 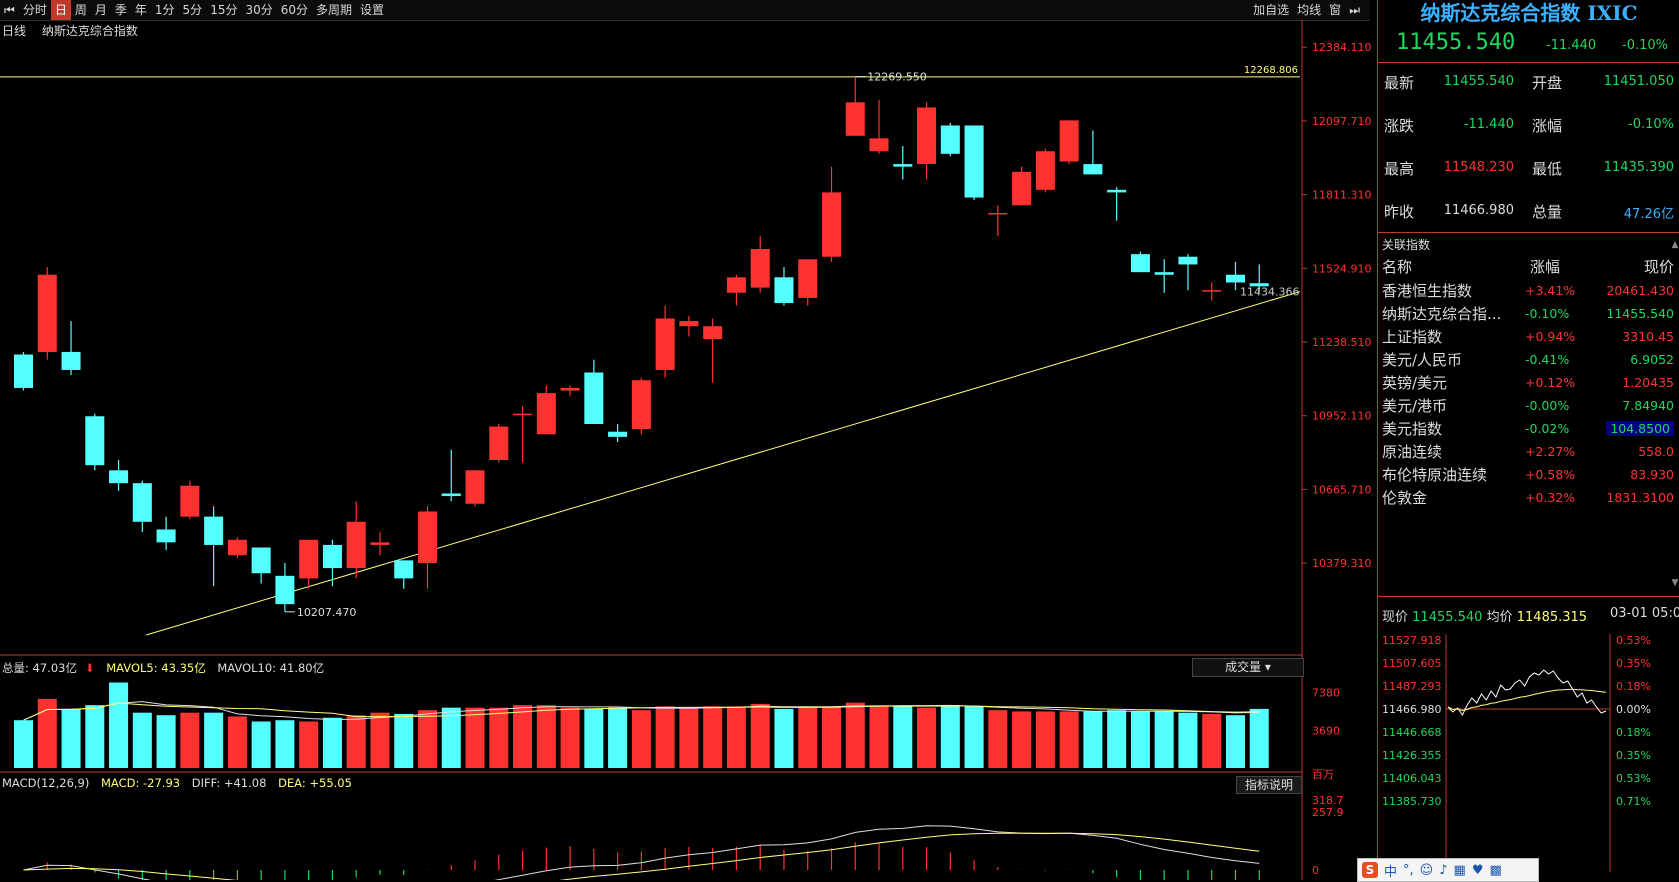 What do you see at coordinates (1477, 870) in the screenshot?
I see `skin-icon: ♥` at bounding box center [1477, 870].